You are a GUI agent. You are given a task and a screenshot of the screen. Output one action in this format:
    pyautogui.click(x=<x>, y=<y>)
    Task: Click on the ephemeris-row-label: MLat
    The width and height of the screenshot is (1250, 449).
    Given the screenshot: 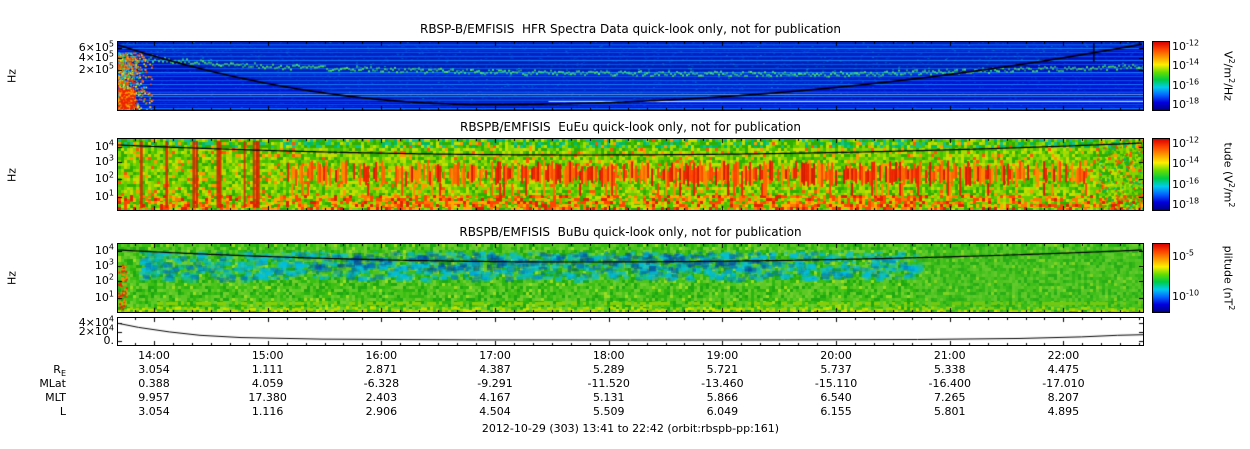 What is the action you would take?
    pyautogui.click(x=52, y=383)
    